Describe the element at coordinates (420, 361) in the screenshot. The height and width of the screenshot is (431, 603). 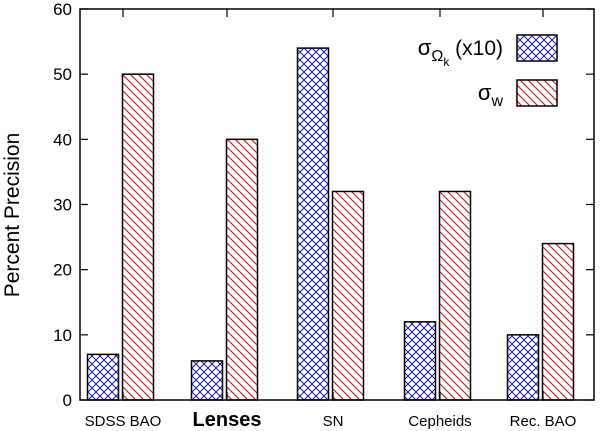
I see `bar-omega-k-cepheids` at that location.